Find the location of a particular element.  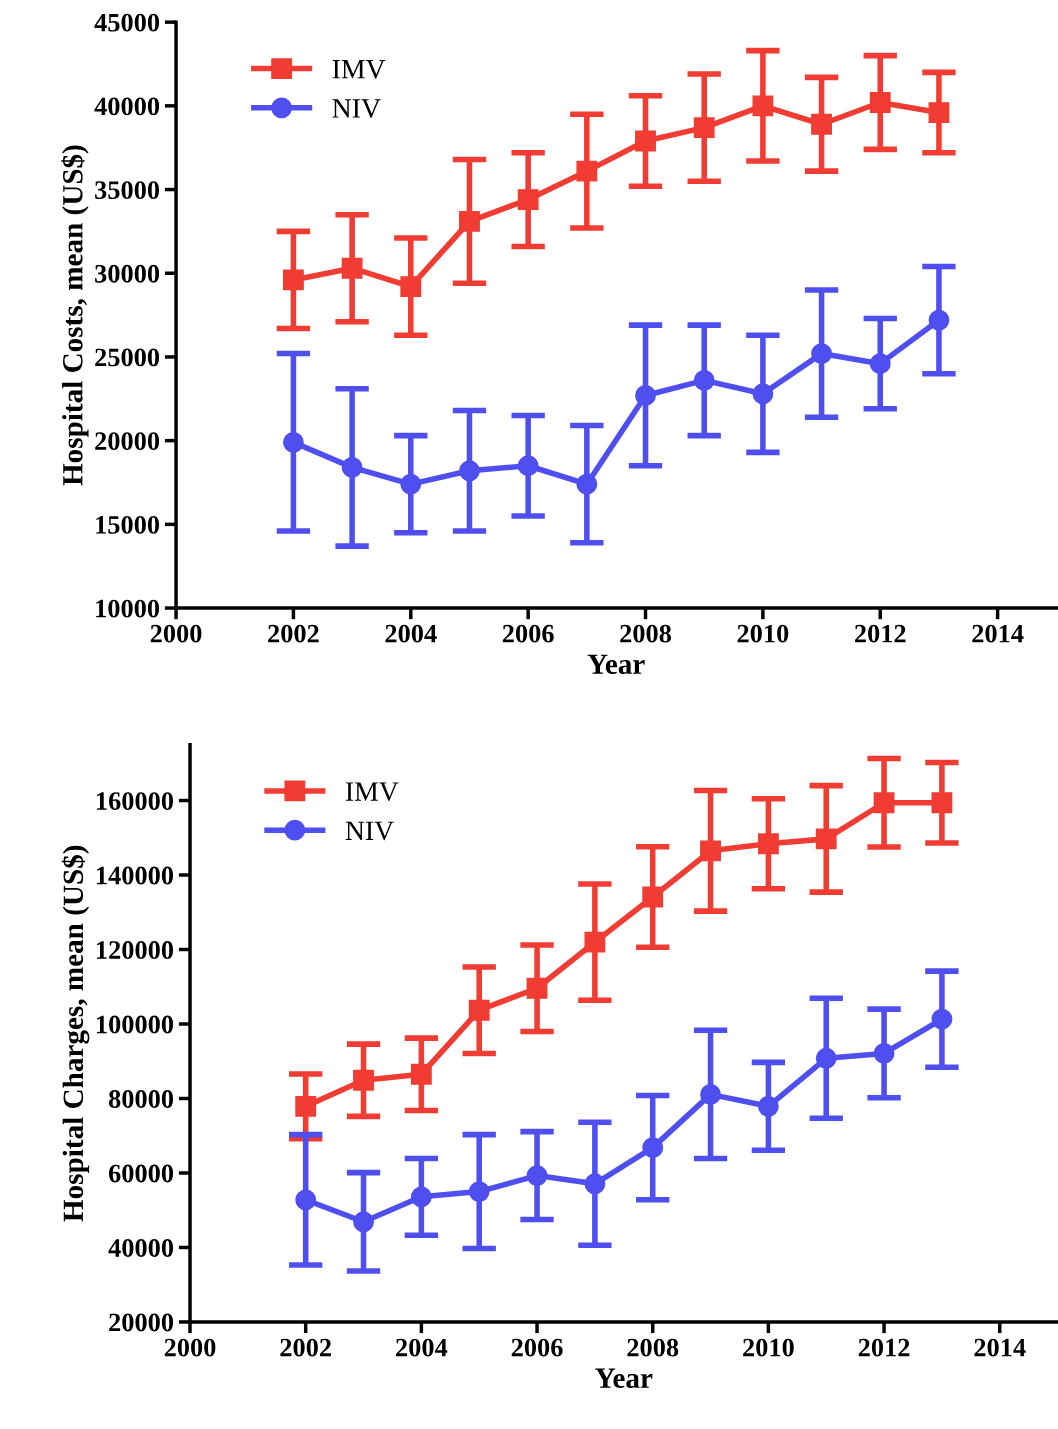

y-tick-label: 160000 is located at coordinates (135, 801).